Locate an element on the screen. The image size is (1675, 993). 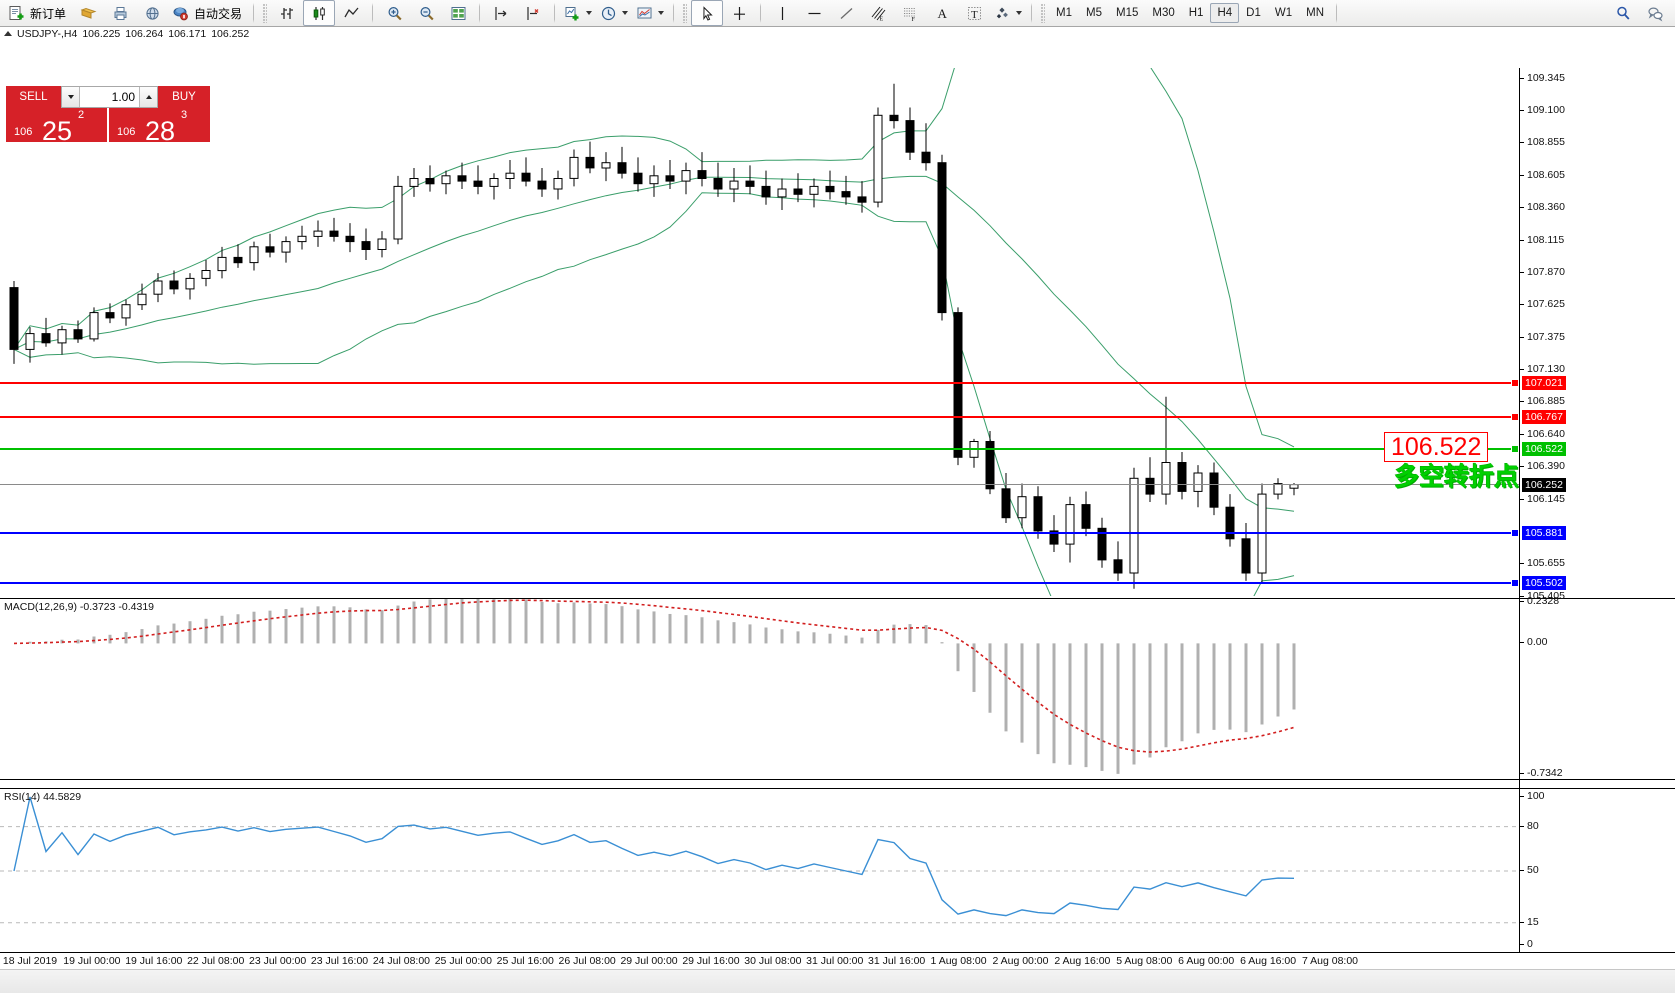
price-badge-106.767: 106.767 is located at coordinates (1544, 416).